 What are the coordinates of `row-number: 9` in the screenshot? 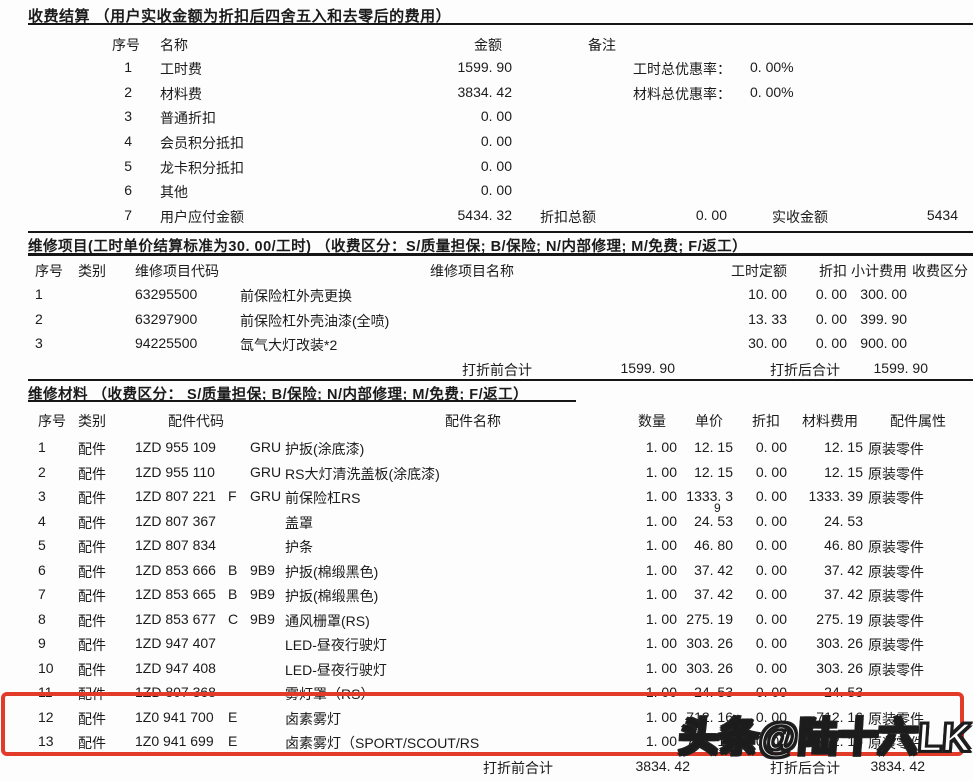 It's located at (42, 643).